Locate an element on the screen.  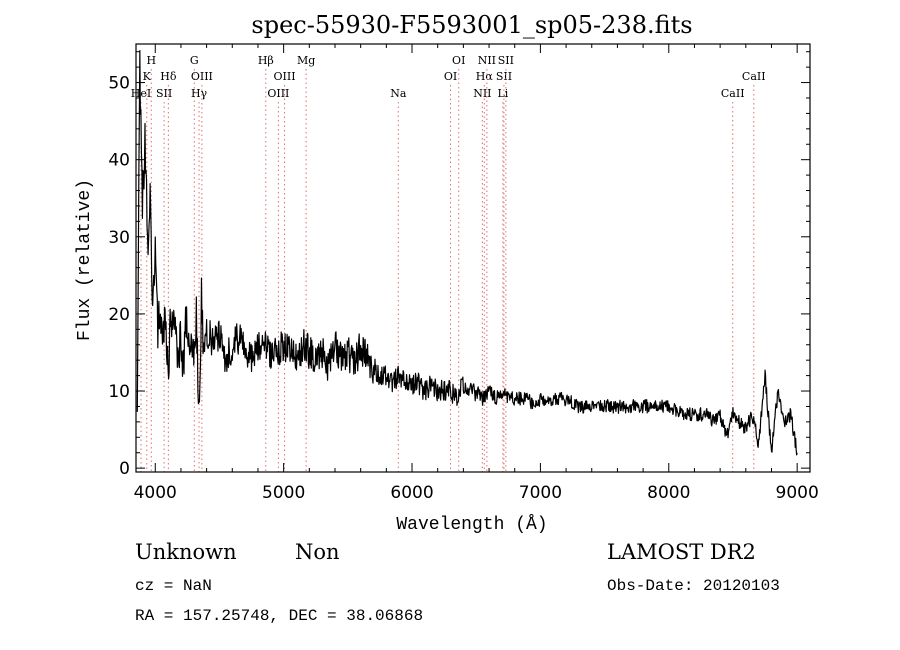
survey-label: LAMOST DR2 is located at coordinates (681, 552).